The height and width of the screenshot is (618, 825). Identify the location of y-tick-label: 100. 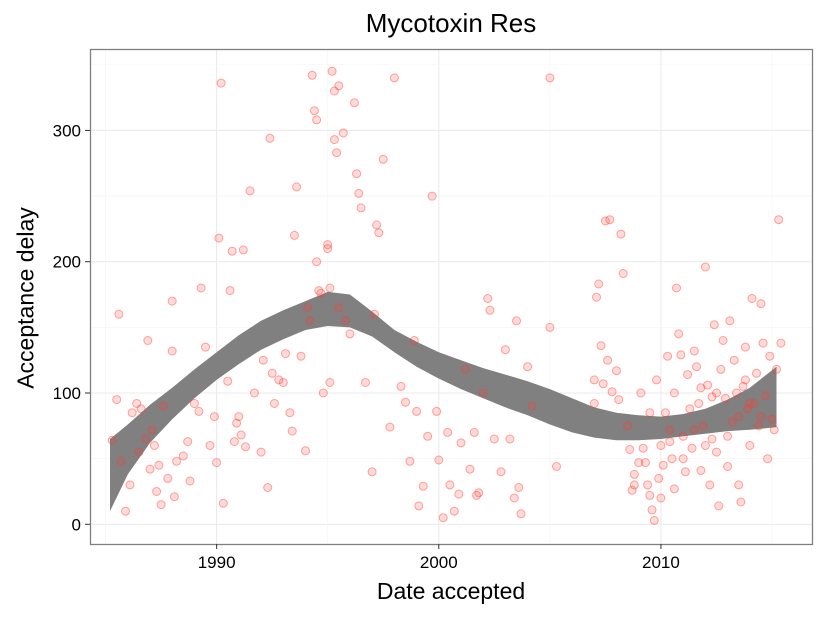
(67, 393).